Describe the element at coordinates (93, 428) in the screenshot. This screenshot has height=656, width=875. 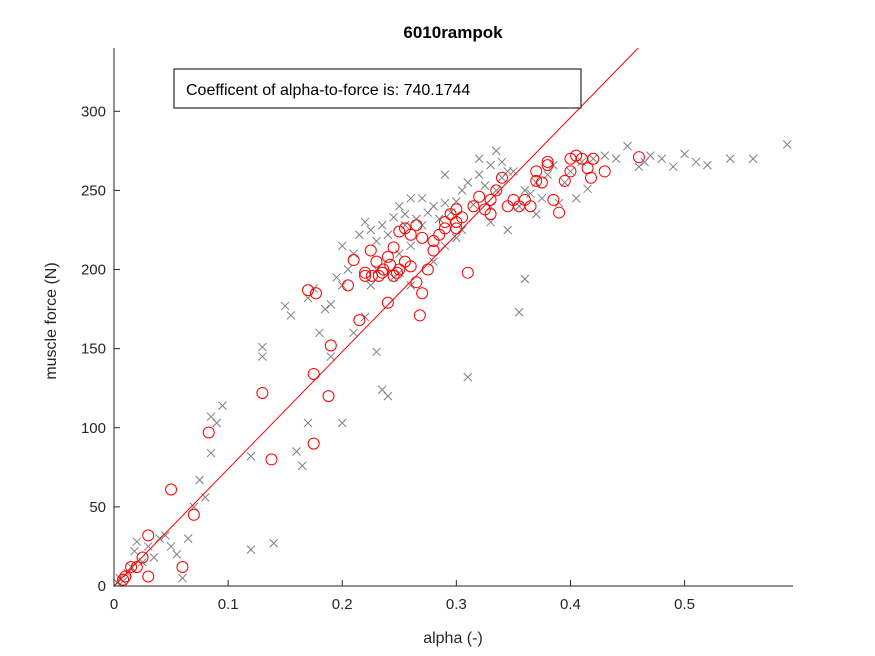
I see `y-tick-label: 100` at that location.